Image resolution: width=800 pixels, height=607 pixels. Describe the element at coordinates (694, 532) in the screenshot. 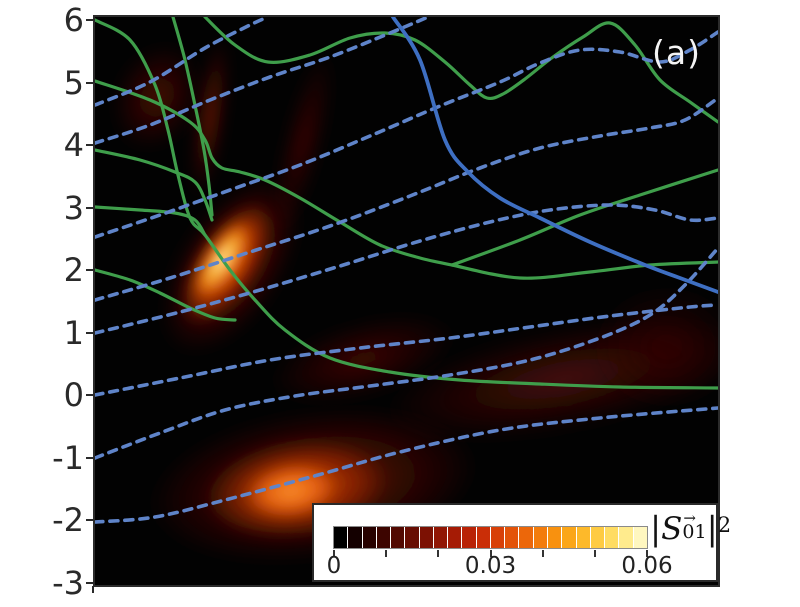

I see `colorbar-label-subscript-text: 01` at that location.